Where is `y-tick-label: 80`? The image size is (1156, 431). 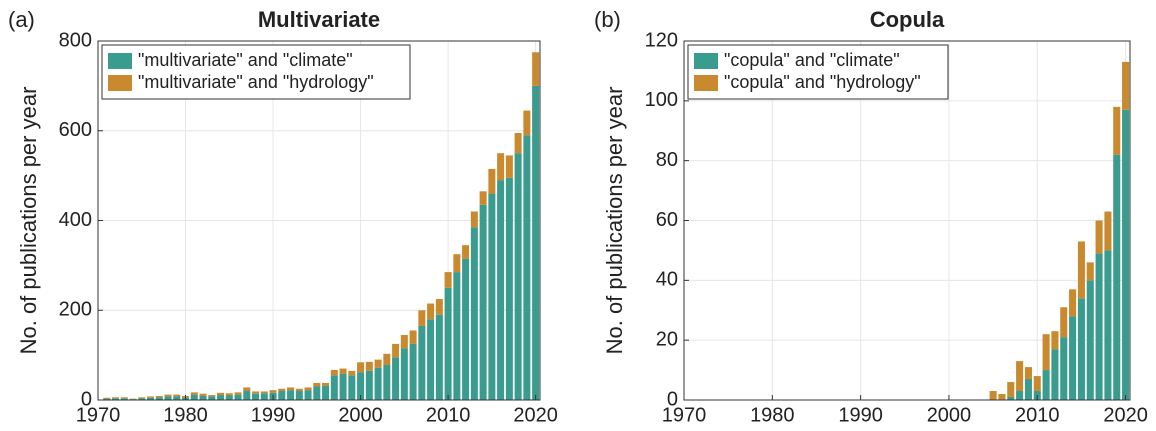
y-tick-label: 80 is located at coordinates (667, 160).